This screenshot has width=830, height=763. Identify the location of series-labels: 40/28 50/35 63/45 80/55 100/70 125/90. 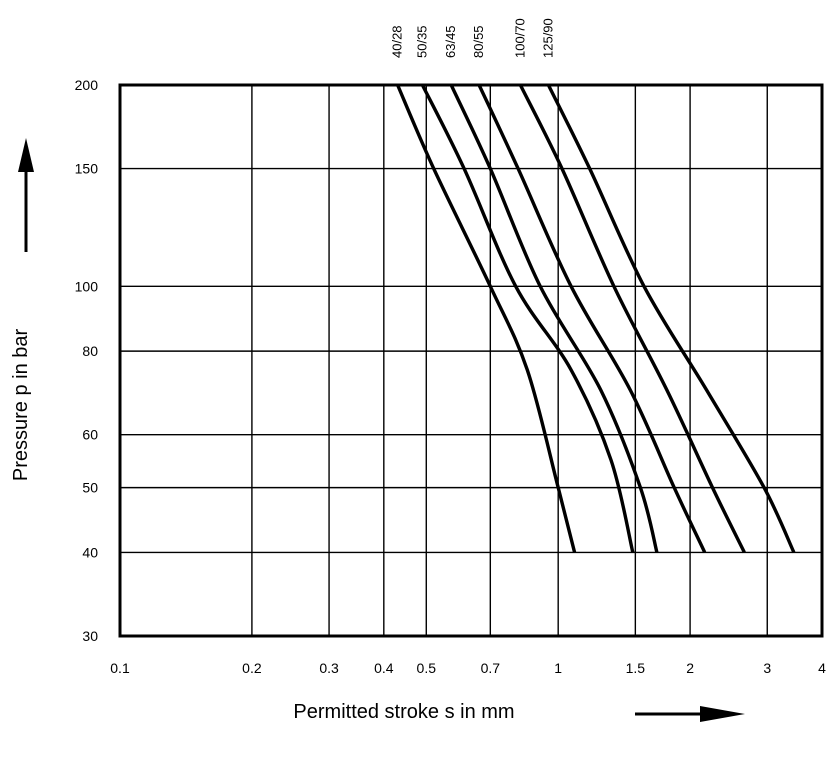
(473, 38).